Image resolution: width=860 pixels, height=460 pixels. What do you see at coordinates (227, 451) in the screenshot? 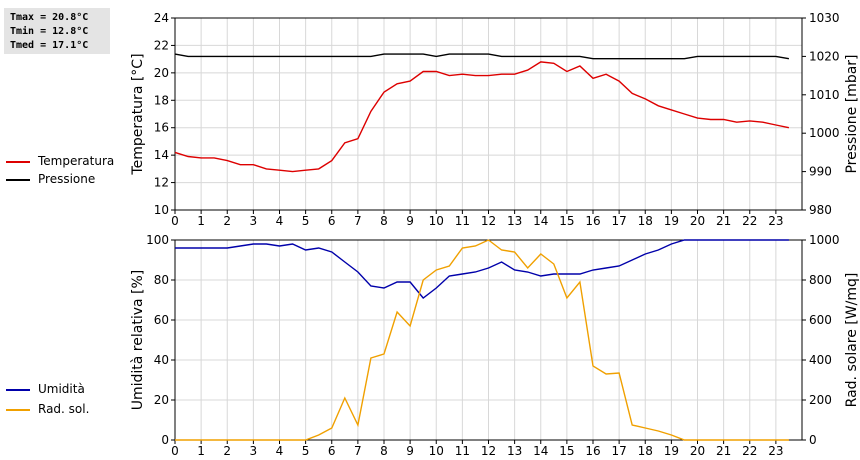
I see `plot2-xtick-label: 2` at bounding box center [227, 451].